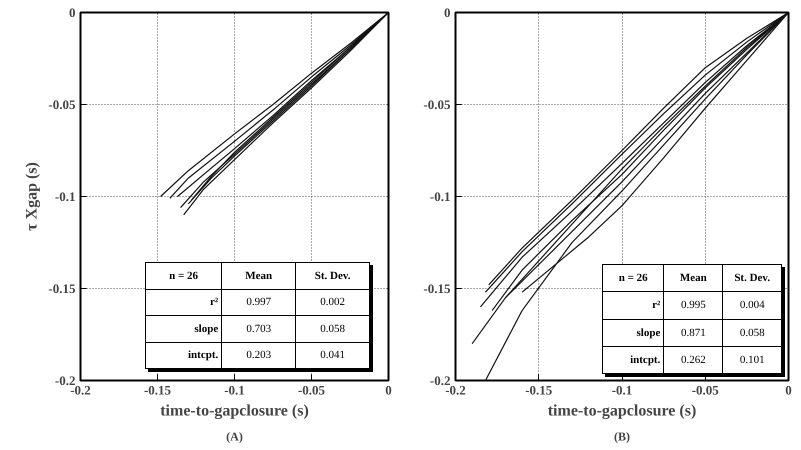 Image resolution: width=801 pixels, height=450 pixels. I want to click on annotation: 0.004, so click(752, 305).